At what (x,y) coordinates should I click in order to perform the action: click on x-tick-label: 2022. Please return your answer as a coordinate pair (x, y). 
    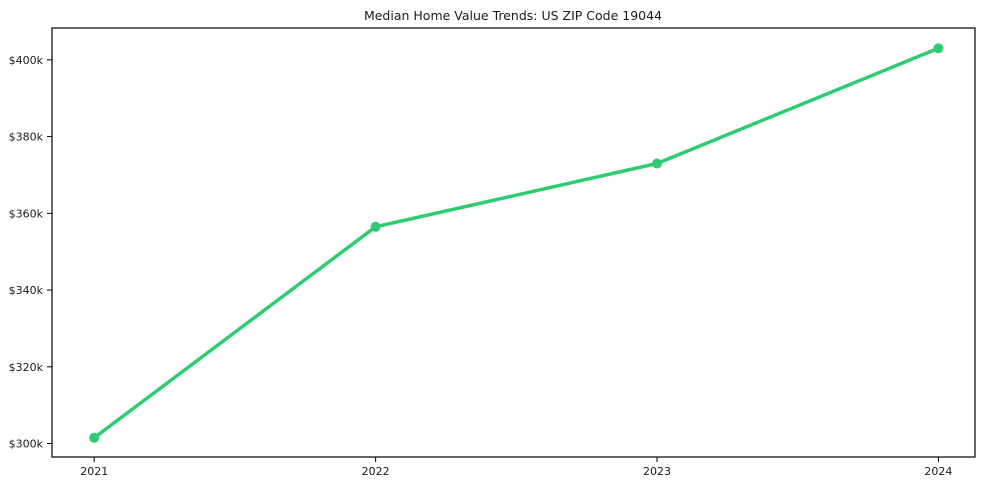
    Looking at the image, I should click on (376, 471).